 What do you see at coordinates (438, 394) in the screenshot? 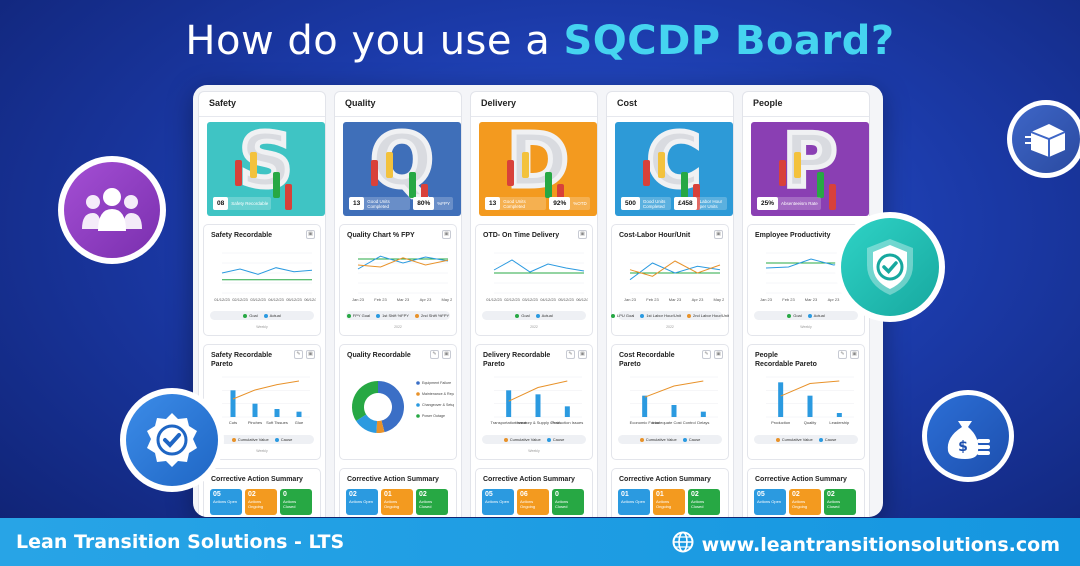
I see `pie-legend-label: Maintenance & Repair` at bounding box center [438, 394].